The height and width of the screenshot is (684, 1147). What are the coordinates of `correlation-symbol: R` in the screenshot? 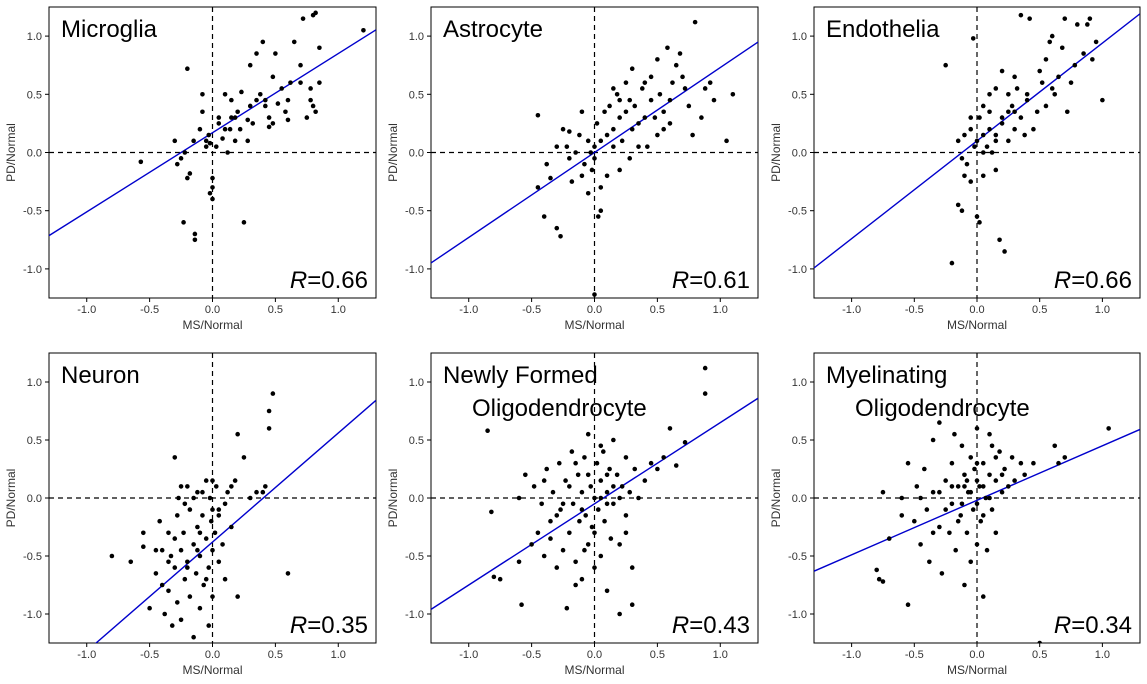 It's located at (680, 625).